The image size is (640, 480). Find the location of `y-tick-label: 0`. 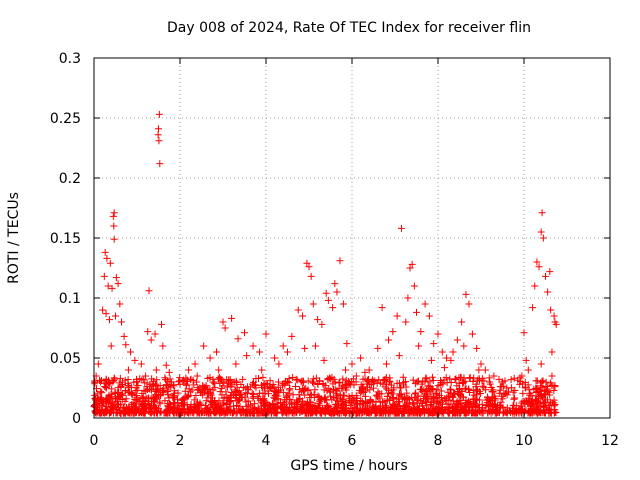

y-tick-label: 0 is located at coordinates (76, 419).